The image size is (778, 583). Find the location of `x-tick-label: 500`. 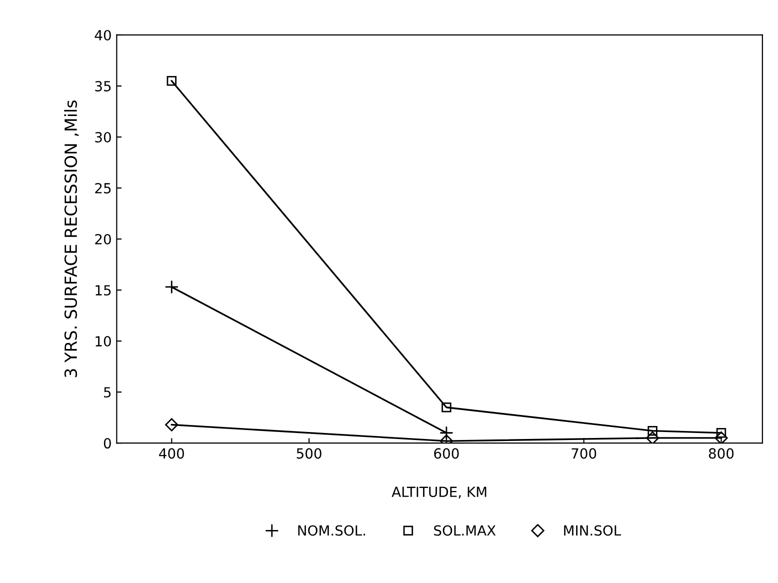

x-tick-label: 500 is located at coordinates (309, 453).